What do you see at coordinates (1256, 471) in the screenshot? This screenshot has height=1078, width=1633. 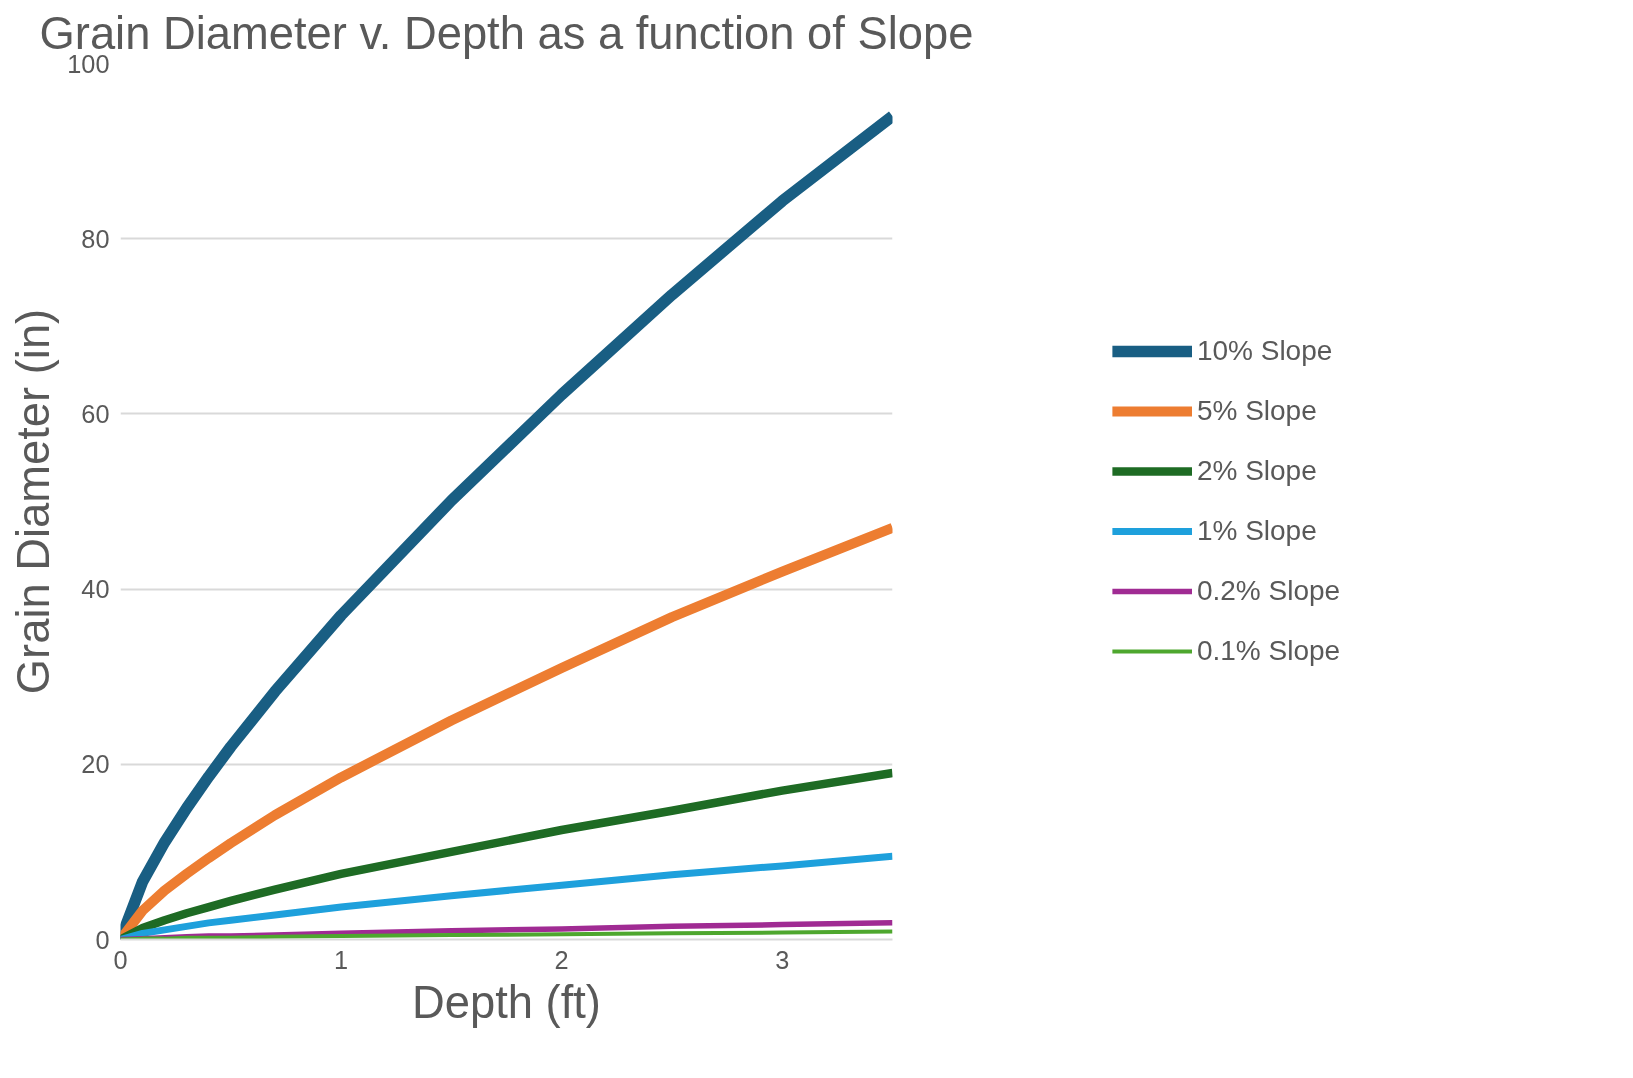 I see `legend-label: 2% Slope` at bounding box center [1256, 471].